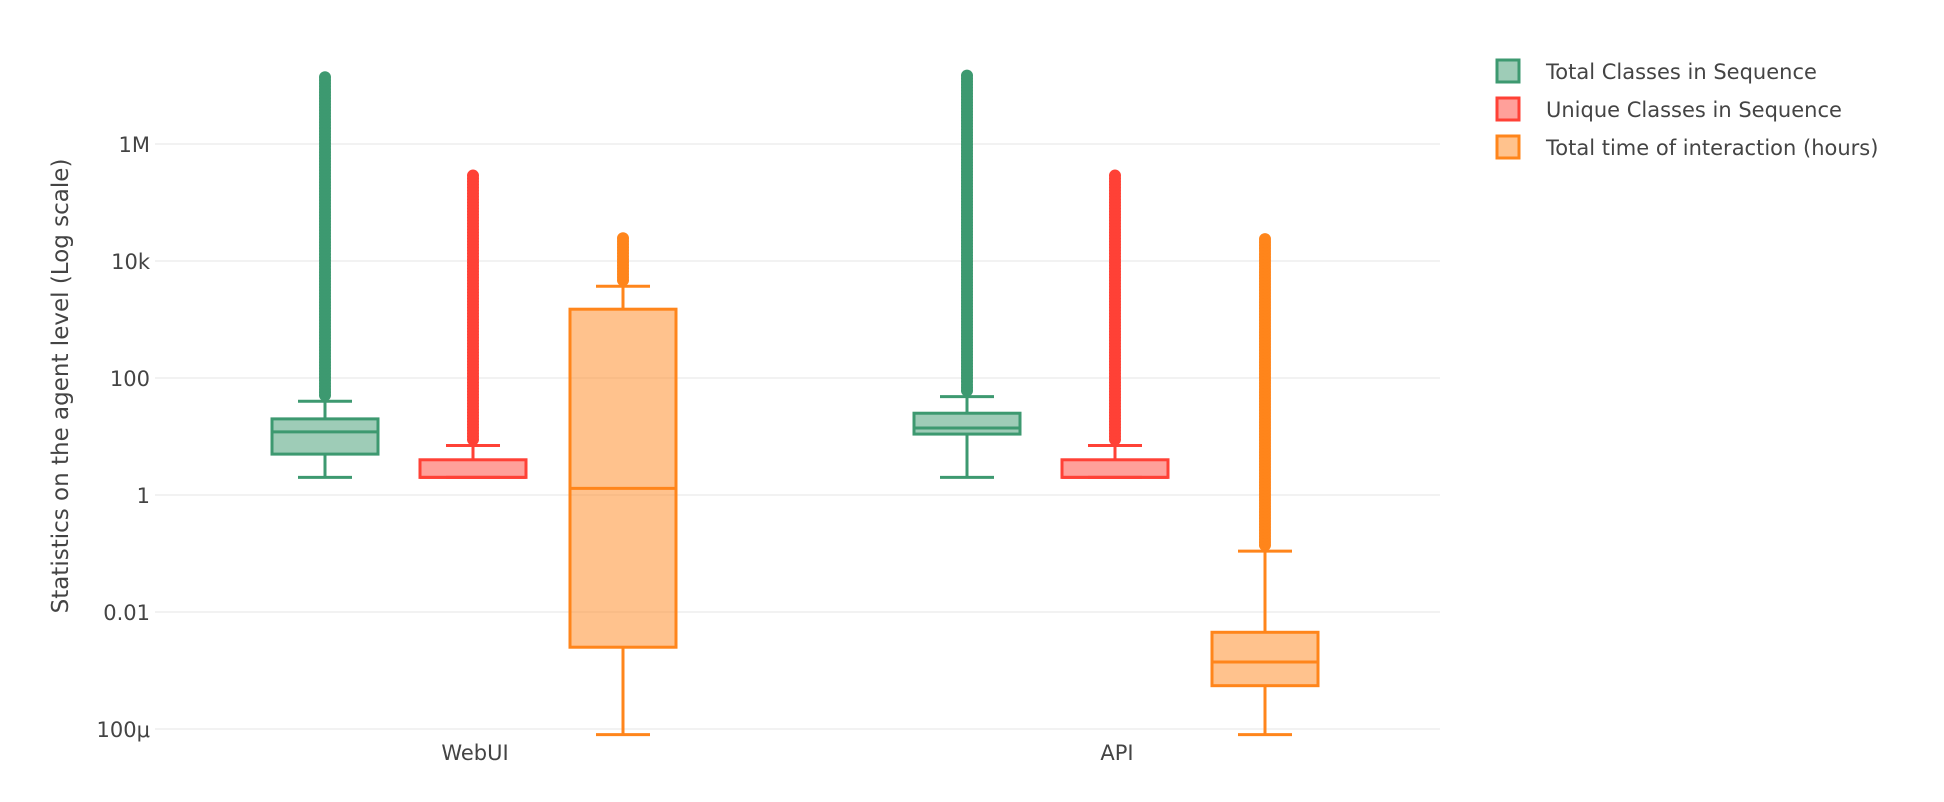 Image resolution: width=1944 pixels, height=802 pixels. I want to click on y-tick-label: 100, so click(130, 379).